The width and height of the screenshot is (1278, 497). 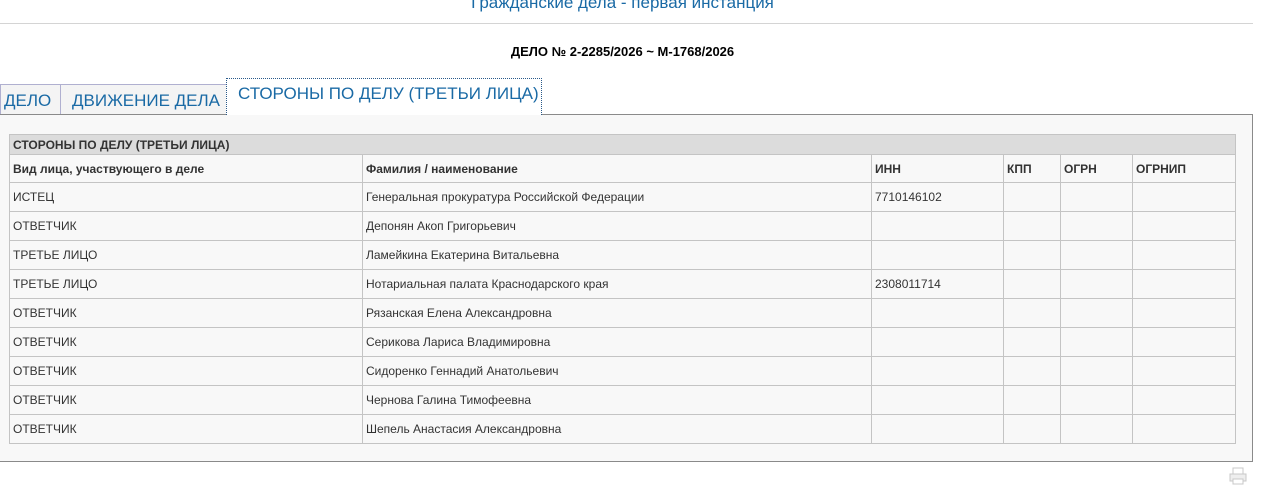 I want to click on table-cell: ИСТЕЦ, so click(x=186, y=197).